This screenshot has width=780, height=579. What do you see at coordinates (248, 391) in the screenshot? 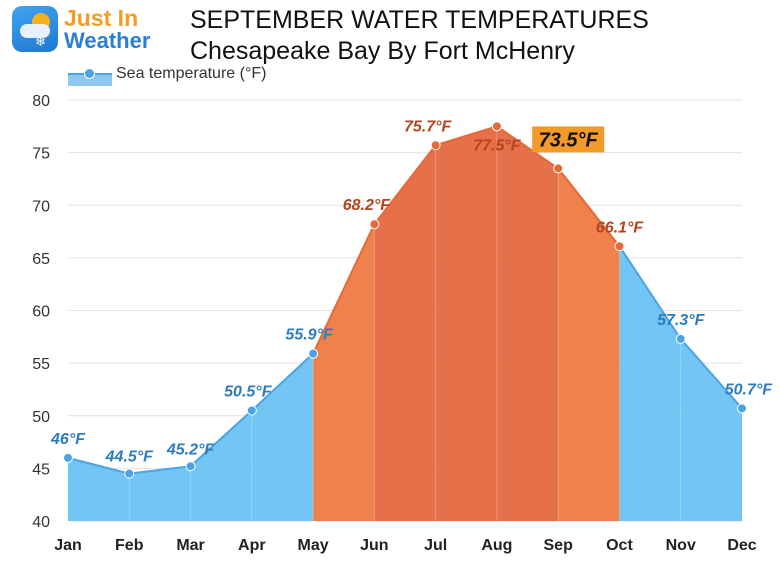
I see `data-label: 50.5°F` at bounding box center [248, 391].